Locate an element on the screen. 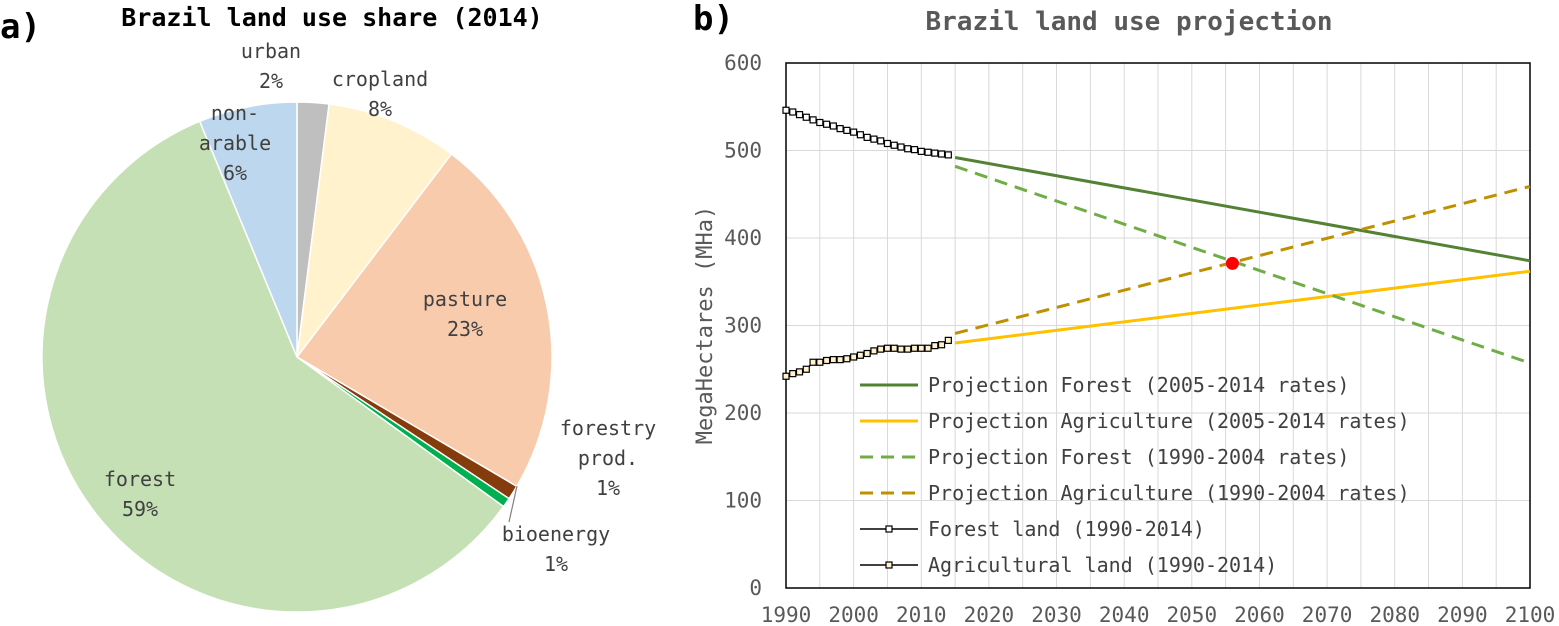 Image resolution: width=1559 pixels, height=626 pixels. x-tick-label: 2040 is located at coordinates (1124, 614).